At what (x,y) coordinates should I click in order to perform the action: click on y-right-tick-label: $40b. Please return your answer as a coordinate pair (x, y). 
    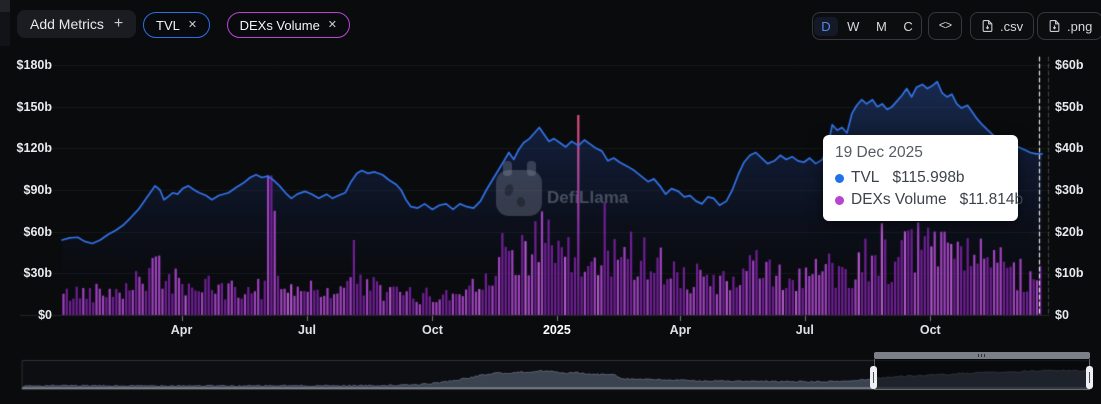
    Looking at the image, I should click on (1069, 148).